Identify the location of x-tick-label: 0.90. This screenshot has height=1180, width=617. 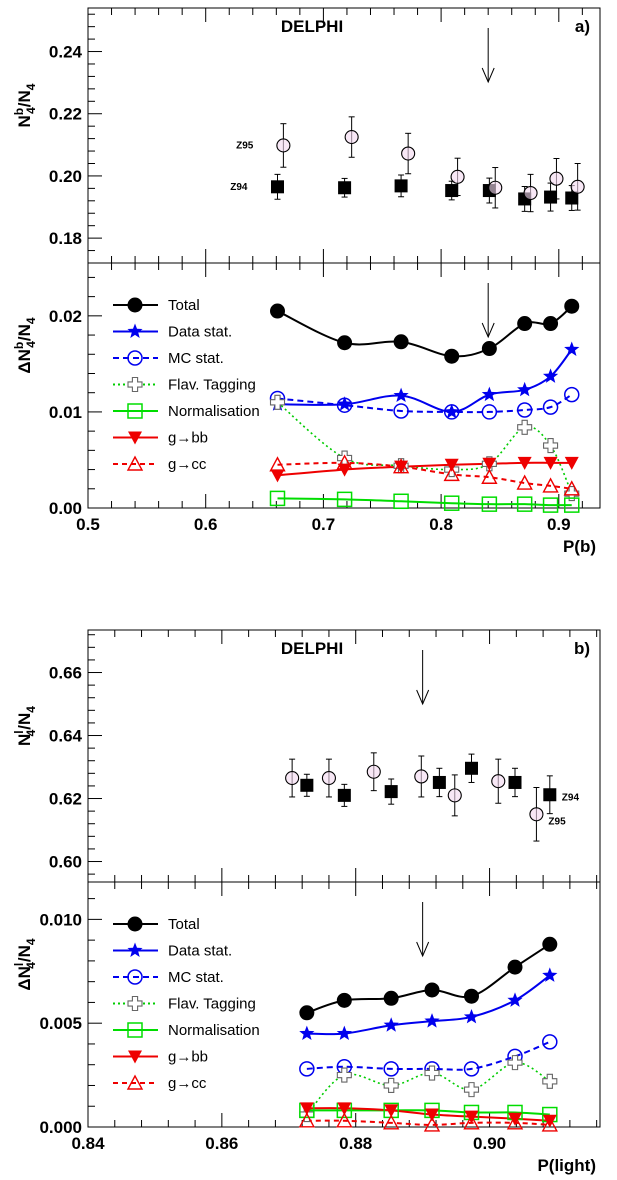
(489, 1143).